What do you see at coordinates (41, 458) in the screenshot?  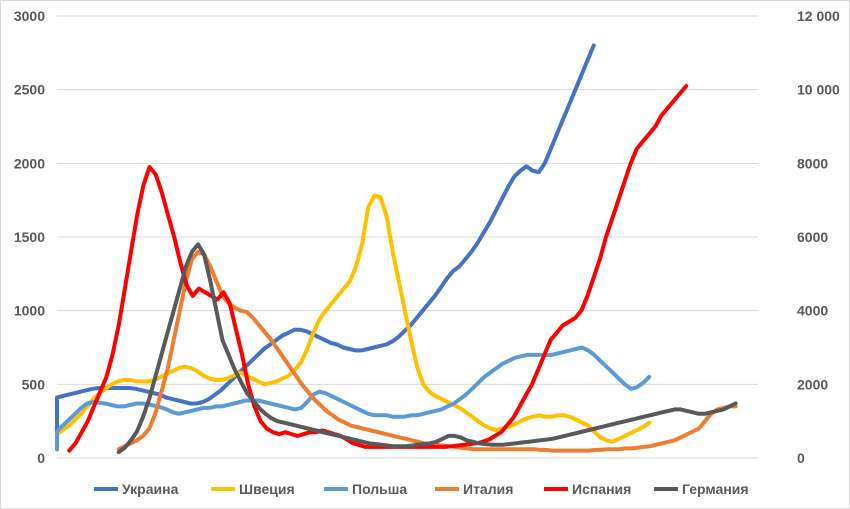 I see `left-tick-label: 0` at bounding box center [41, 458].